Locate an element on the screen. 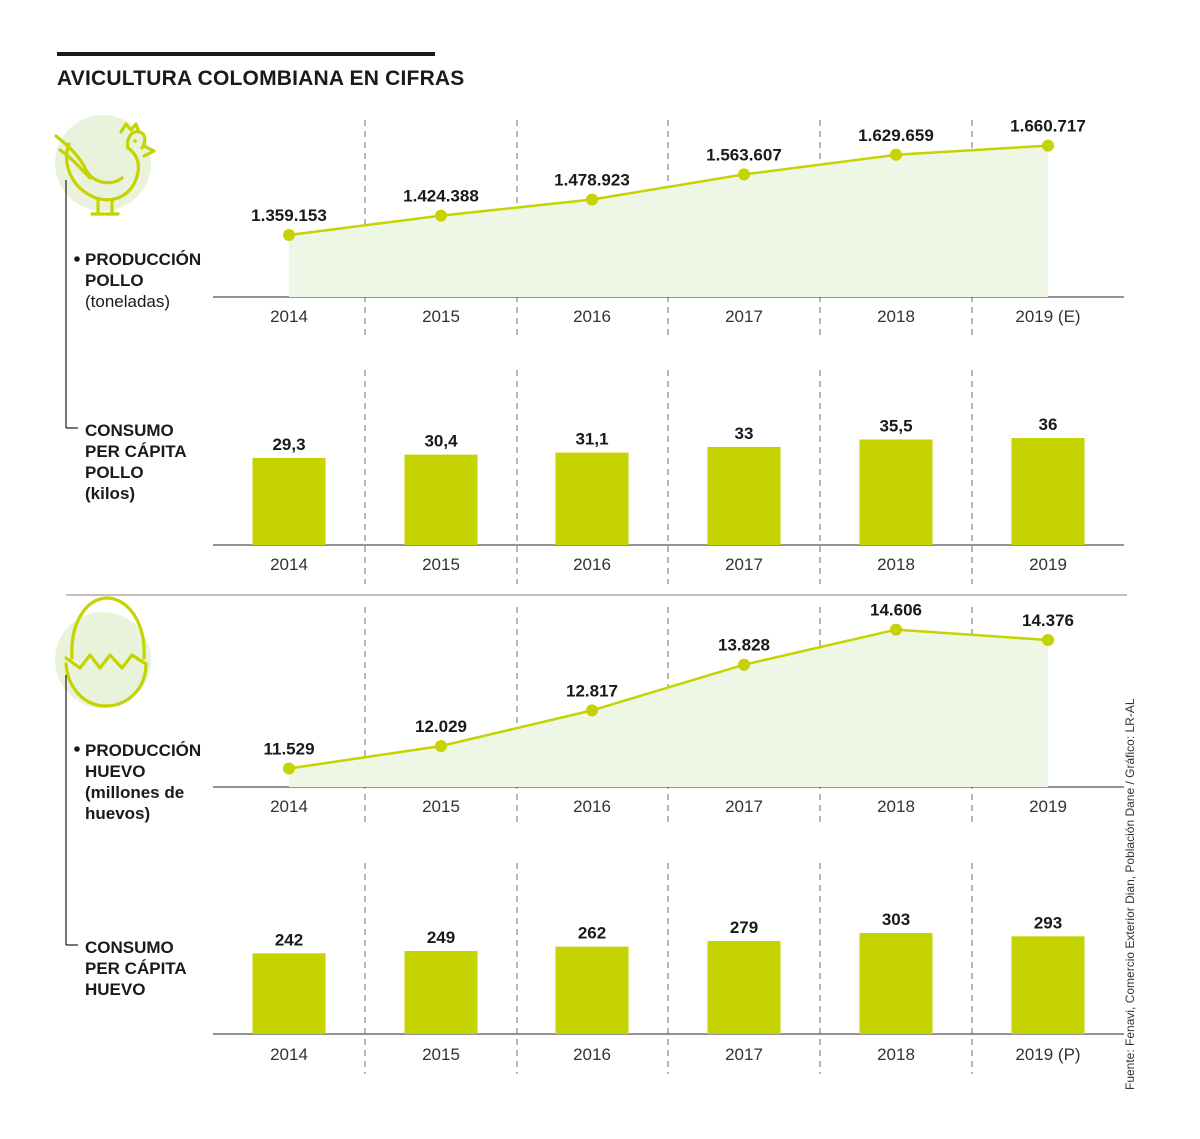  label-pollo-consumo: CONSUMO PER CÁPITA POLLO (kilos) is located at coordinates (136, 462).